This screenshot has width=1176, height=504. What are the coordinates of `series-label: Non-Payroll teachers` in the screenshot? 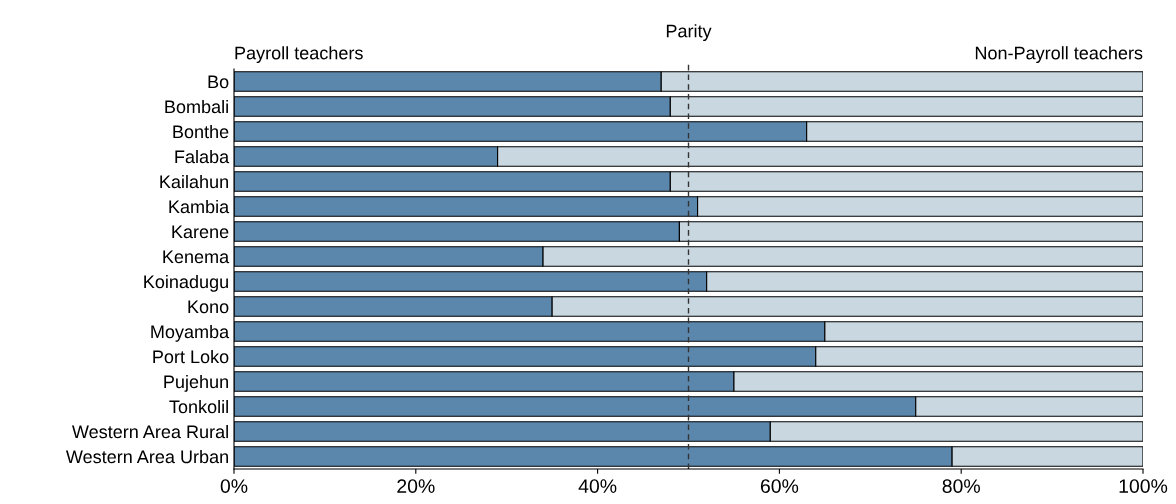 It's located at (1059, 54).